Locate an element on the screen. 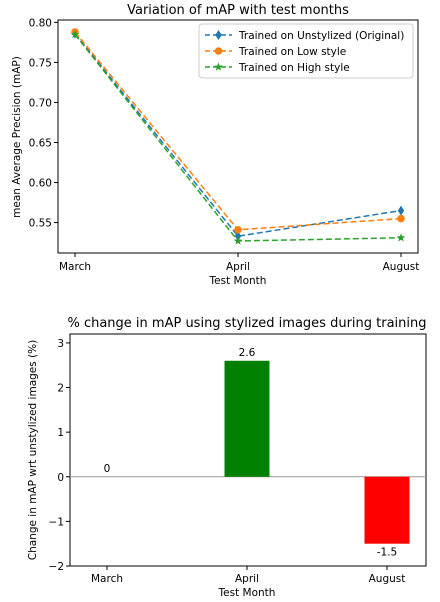 The height and width of the screenshot is (602, 440). line-y-tick-label: 0.75 is located at coordinates (40, 63).